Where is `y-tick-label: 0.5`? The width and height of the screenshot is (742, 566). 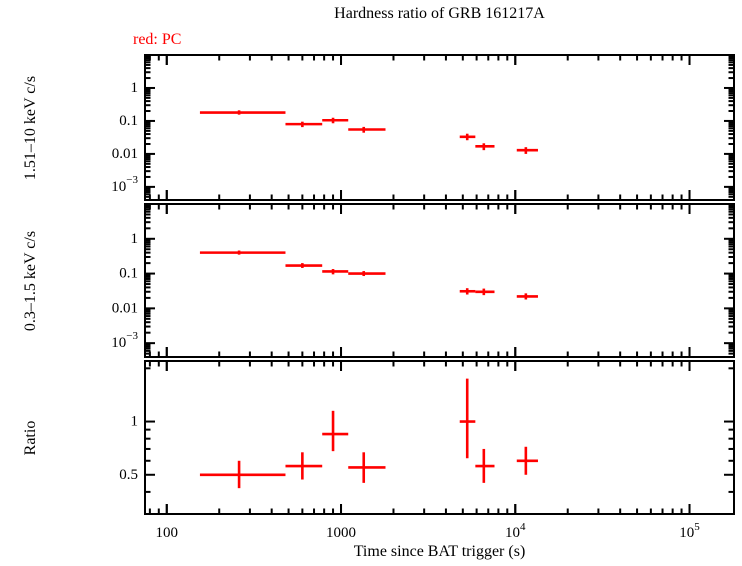 y-tick-label: 0.5 is located at coordinates (128, 475).